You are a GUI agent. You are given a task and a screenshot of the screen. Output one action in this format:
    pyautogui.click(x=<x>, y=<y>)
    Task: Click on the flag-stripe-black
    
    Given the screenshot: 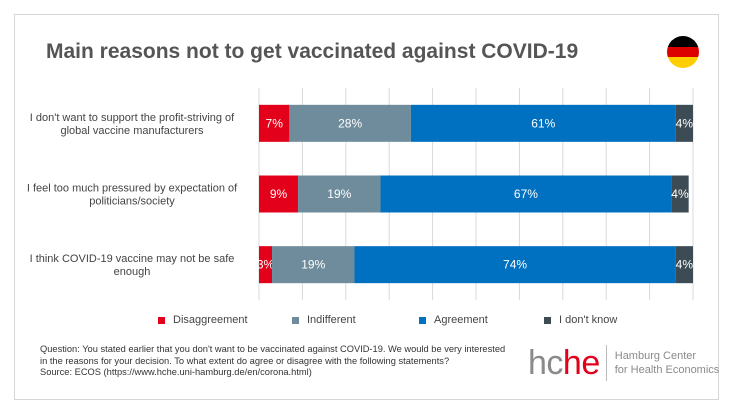 What is the action you would take?
    pyautogui.click(x=683, y=41)
    